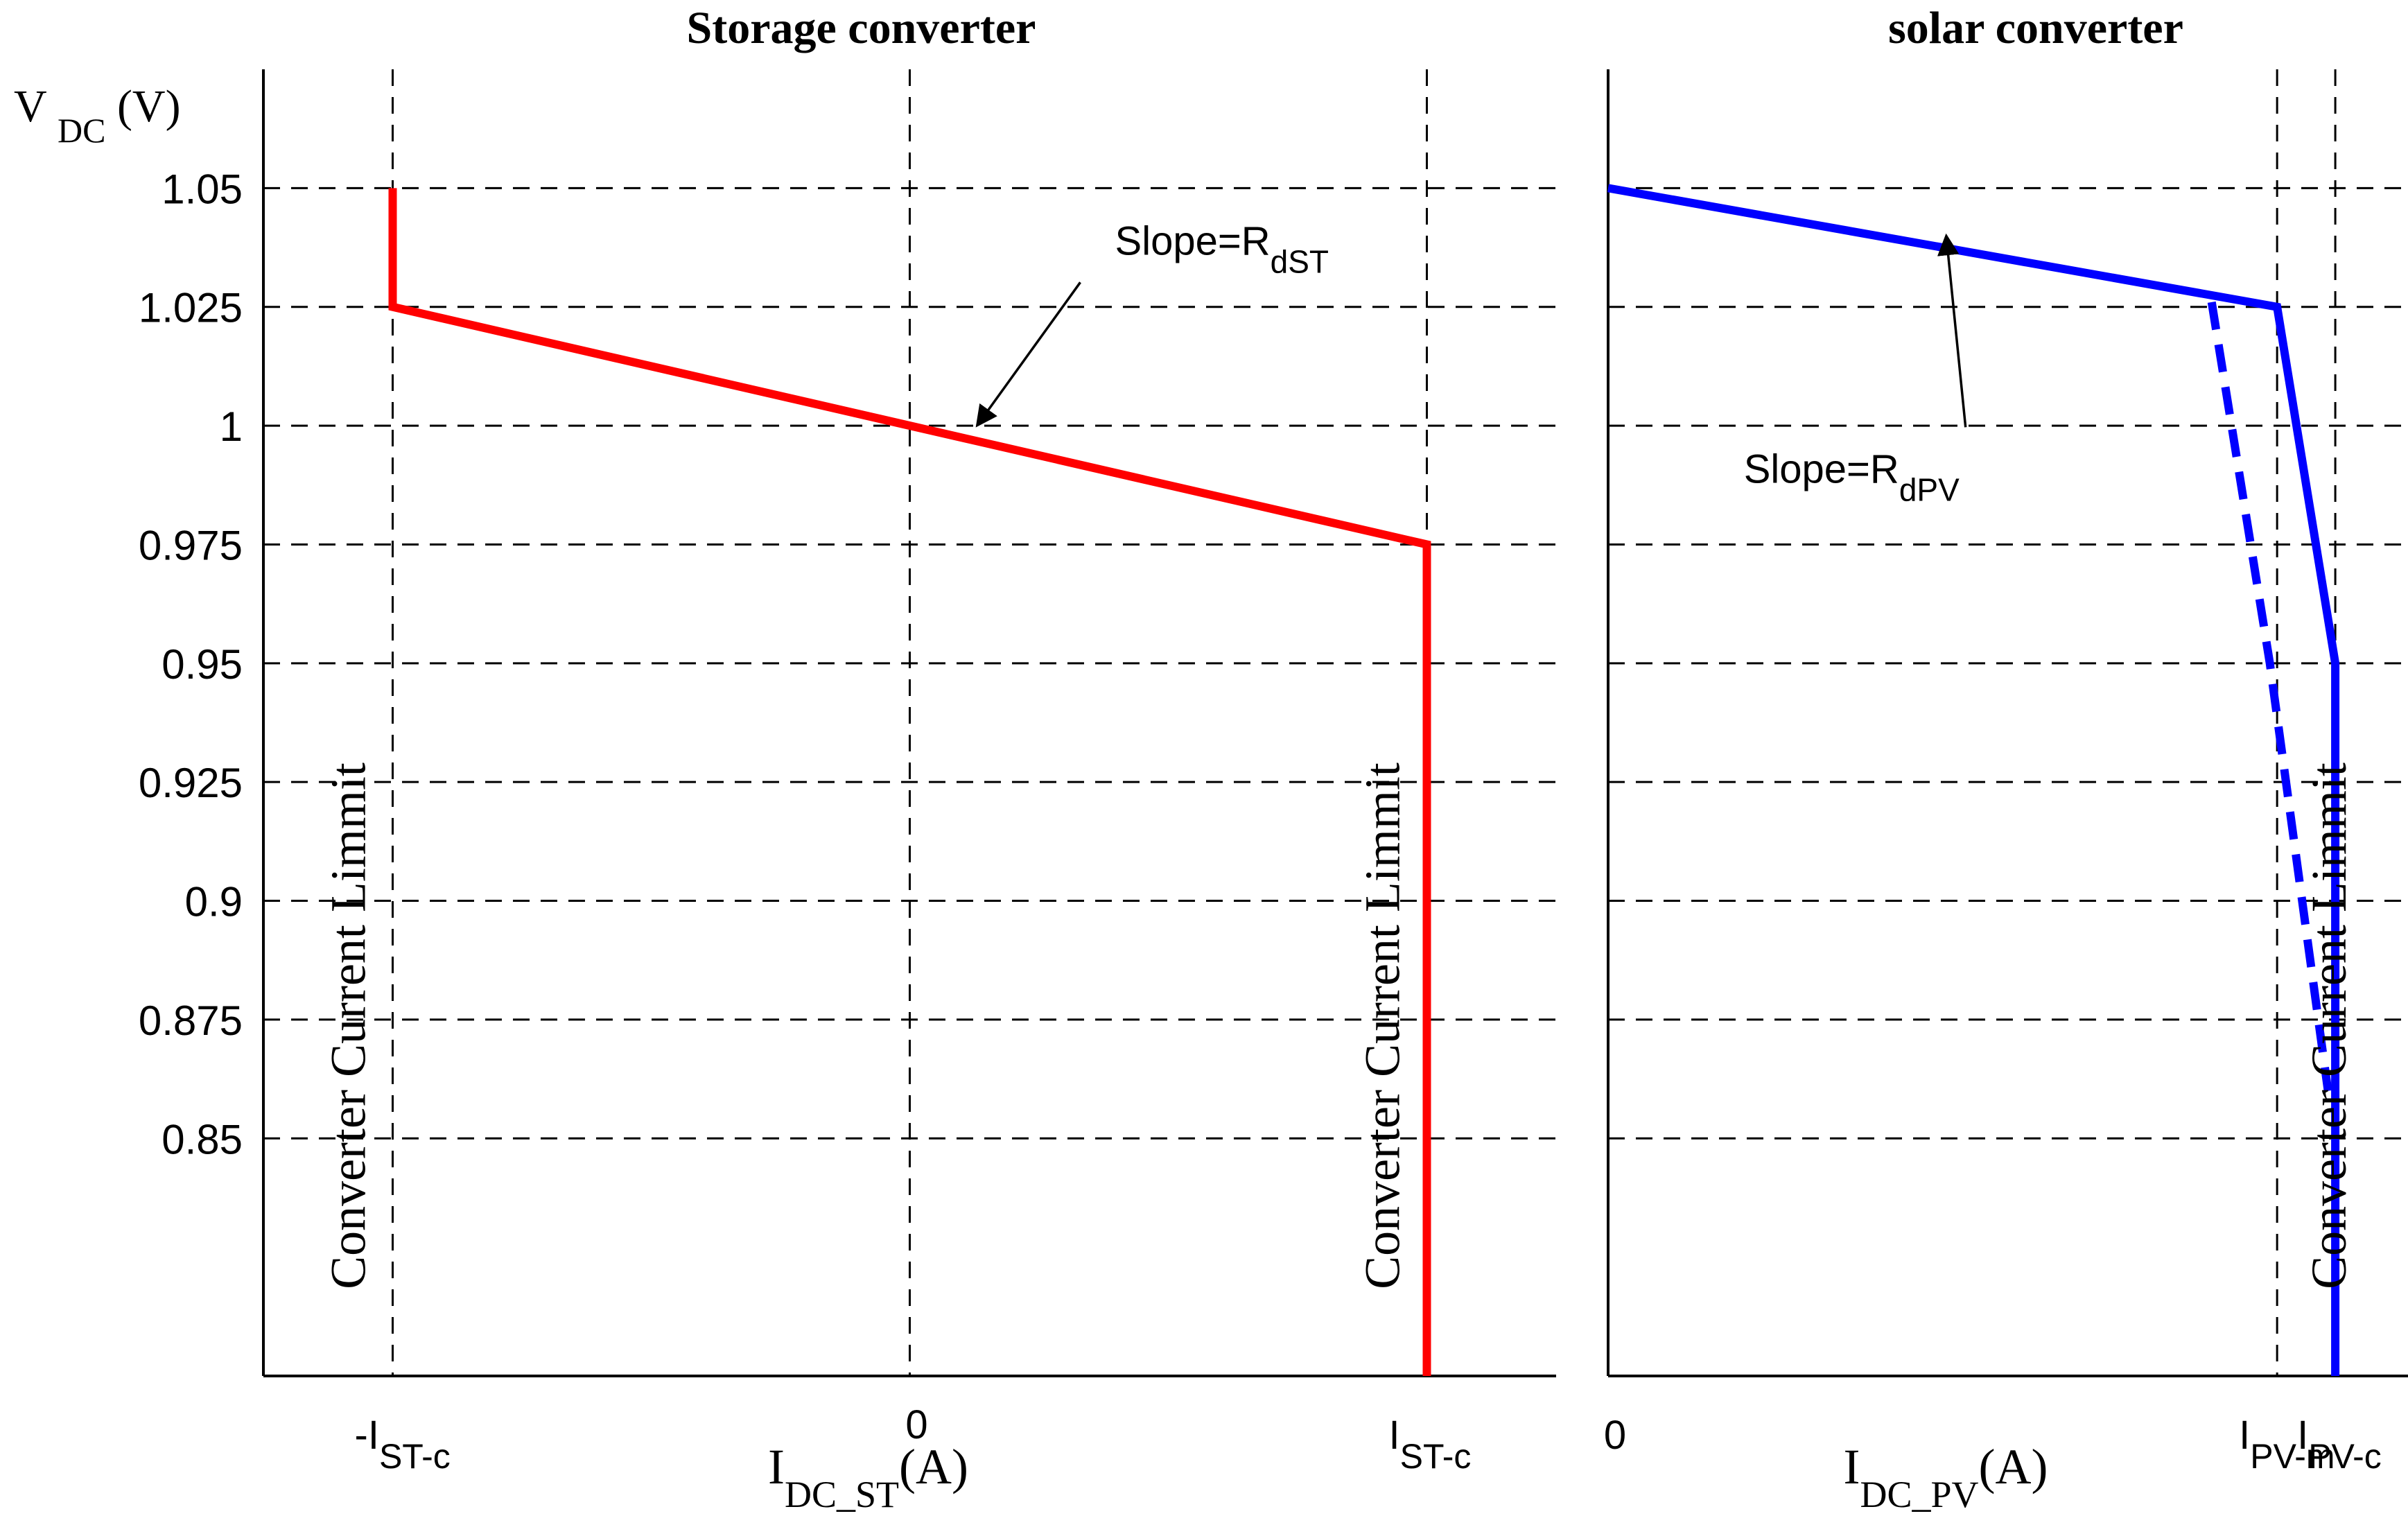 The image size is (2408, 1525). What do you see at coordinates (1919, 1494) in the screenshot?
I see `solar-x-axis-label-sub: DC_PV` at bounding box center [1919, 1494].